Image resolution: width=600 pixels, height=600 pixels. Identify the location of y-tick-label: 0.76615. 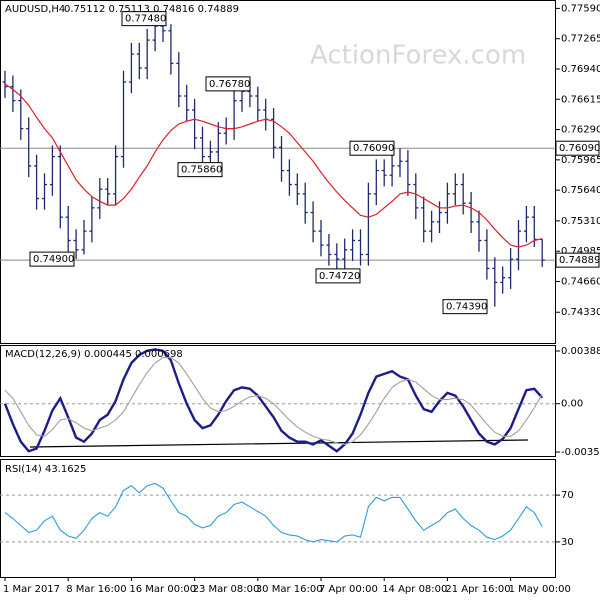
(580, 99).